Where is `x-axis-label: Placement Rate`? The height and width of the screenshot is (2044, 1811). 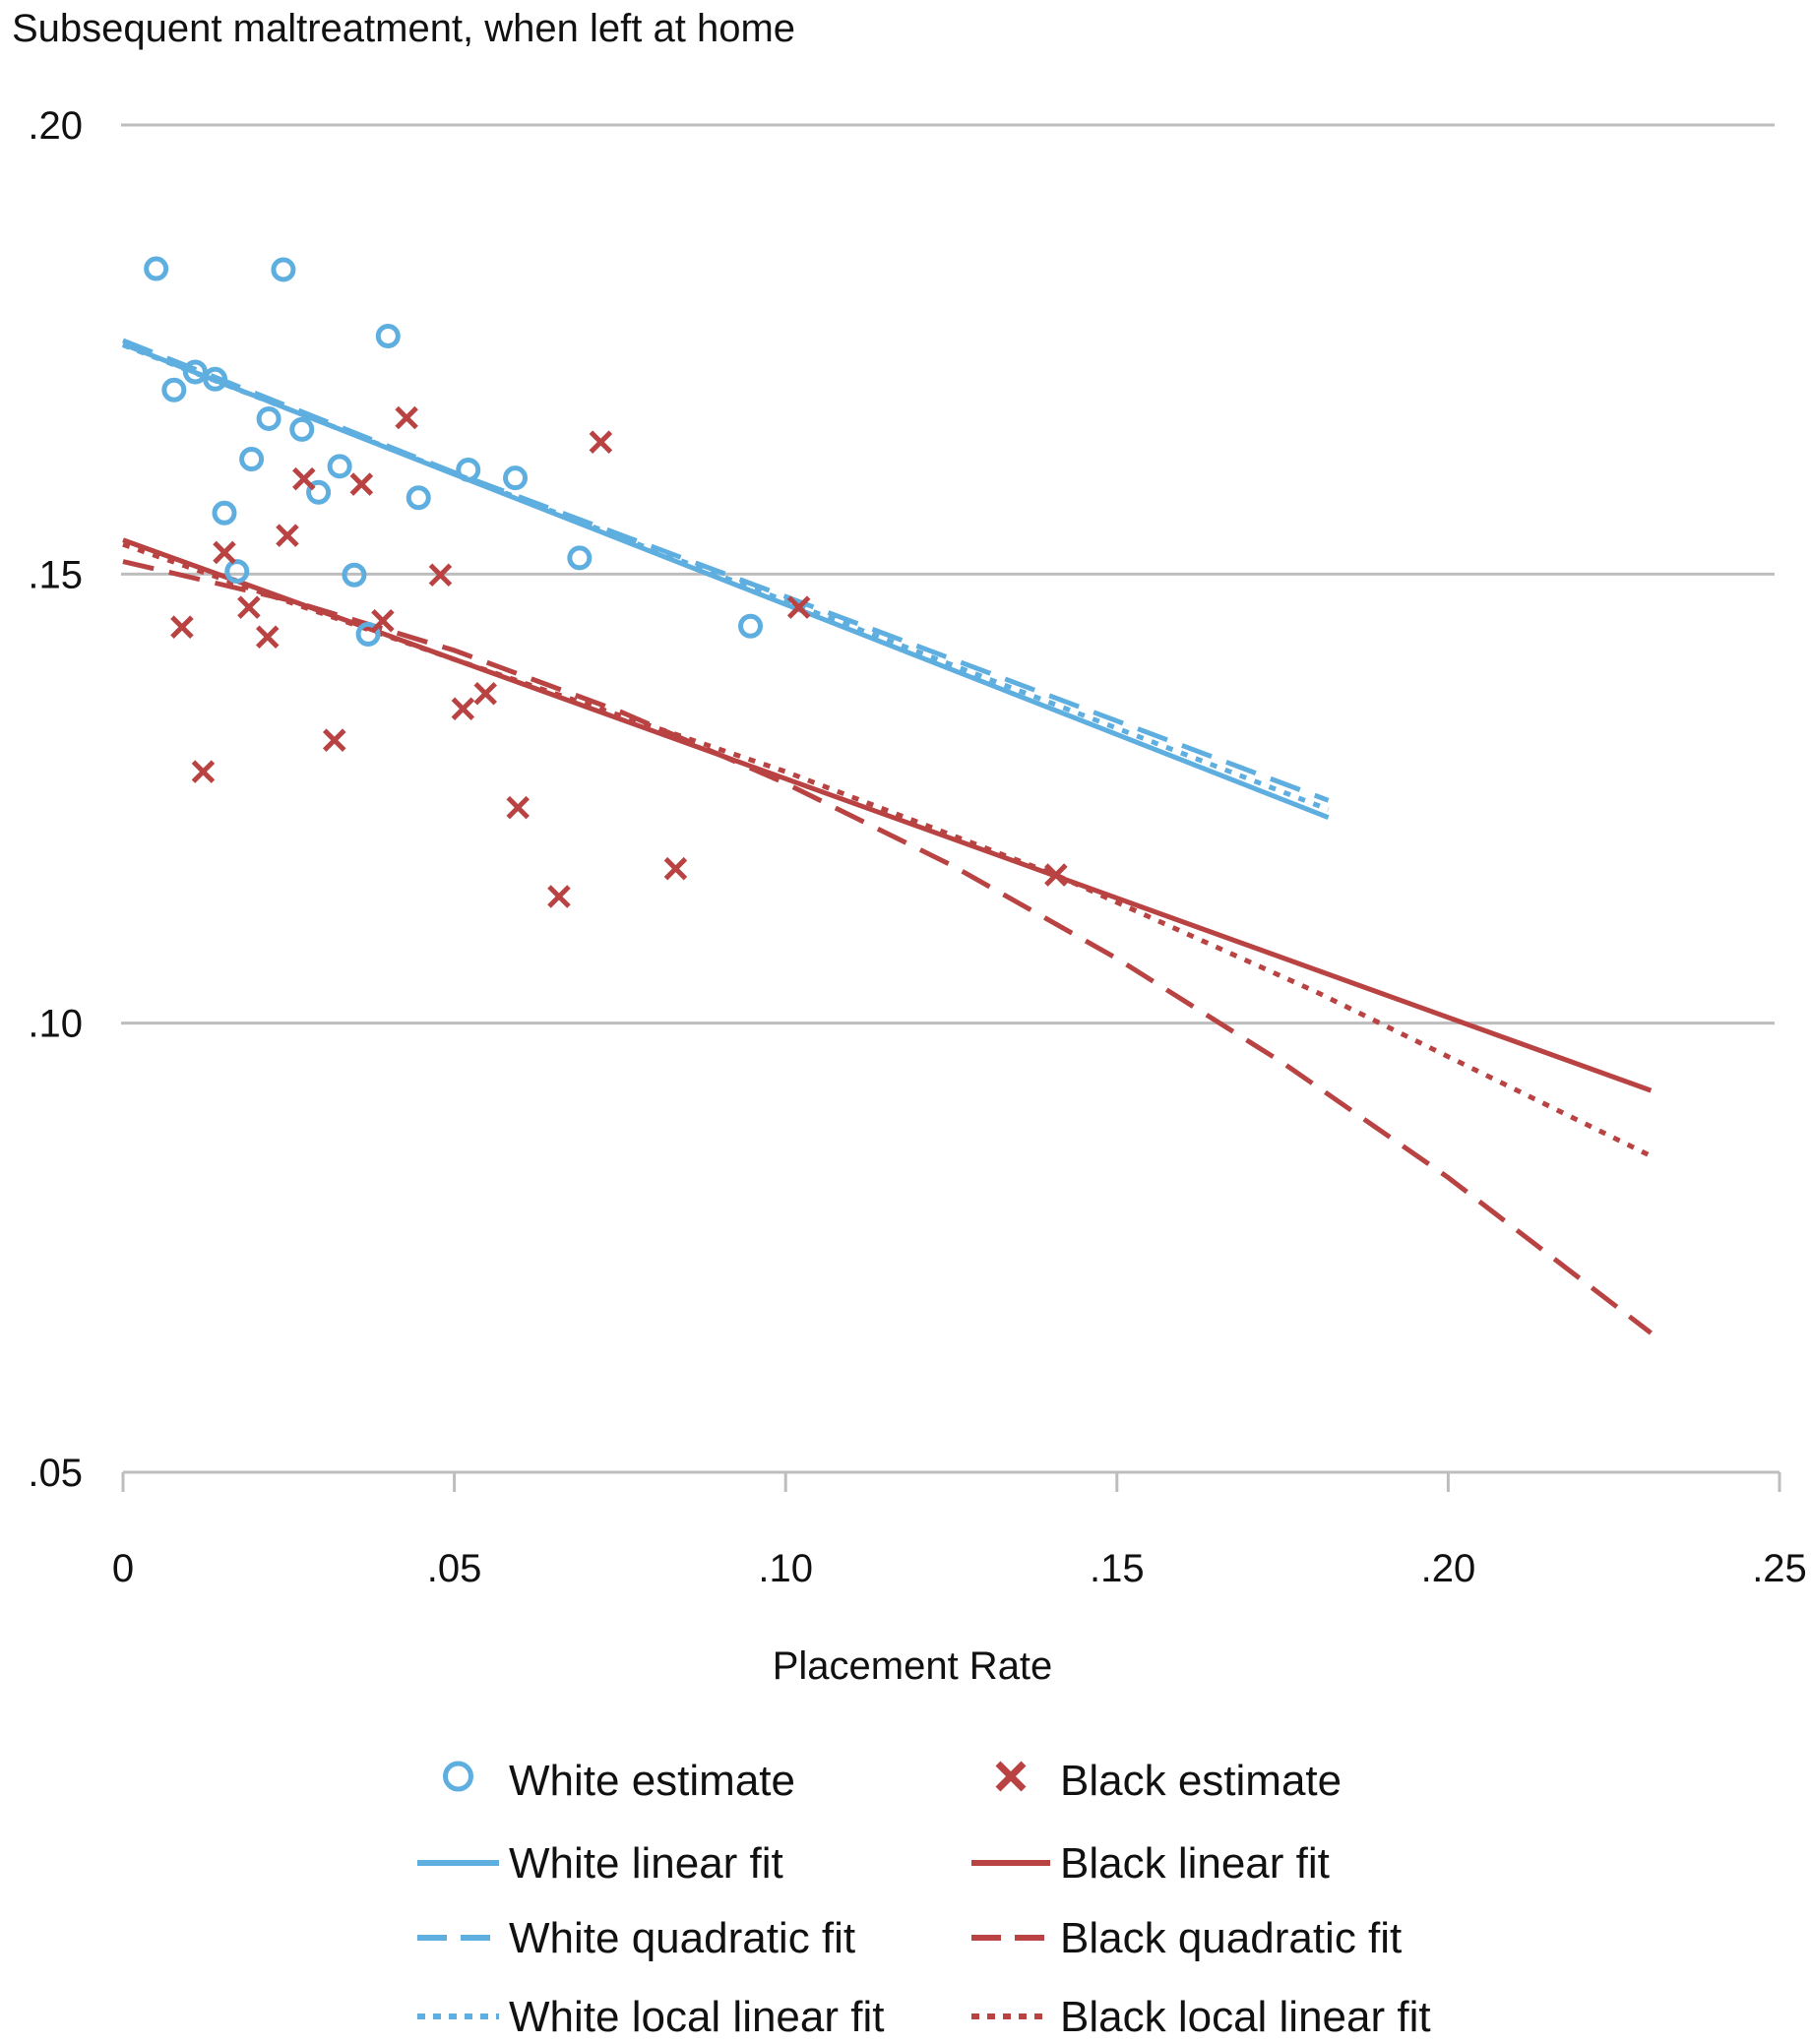 x-axis-label: Placement Rate is located at coordinates (913, 1666).